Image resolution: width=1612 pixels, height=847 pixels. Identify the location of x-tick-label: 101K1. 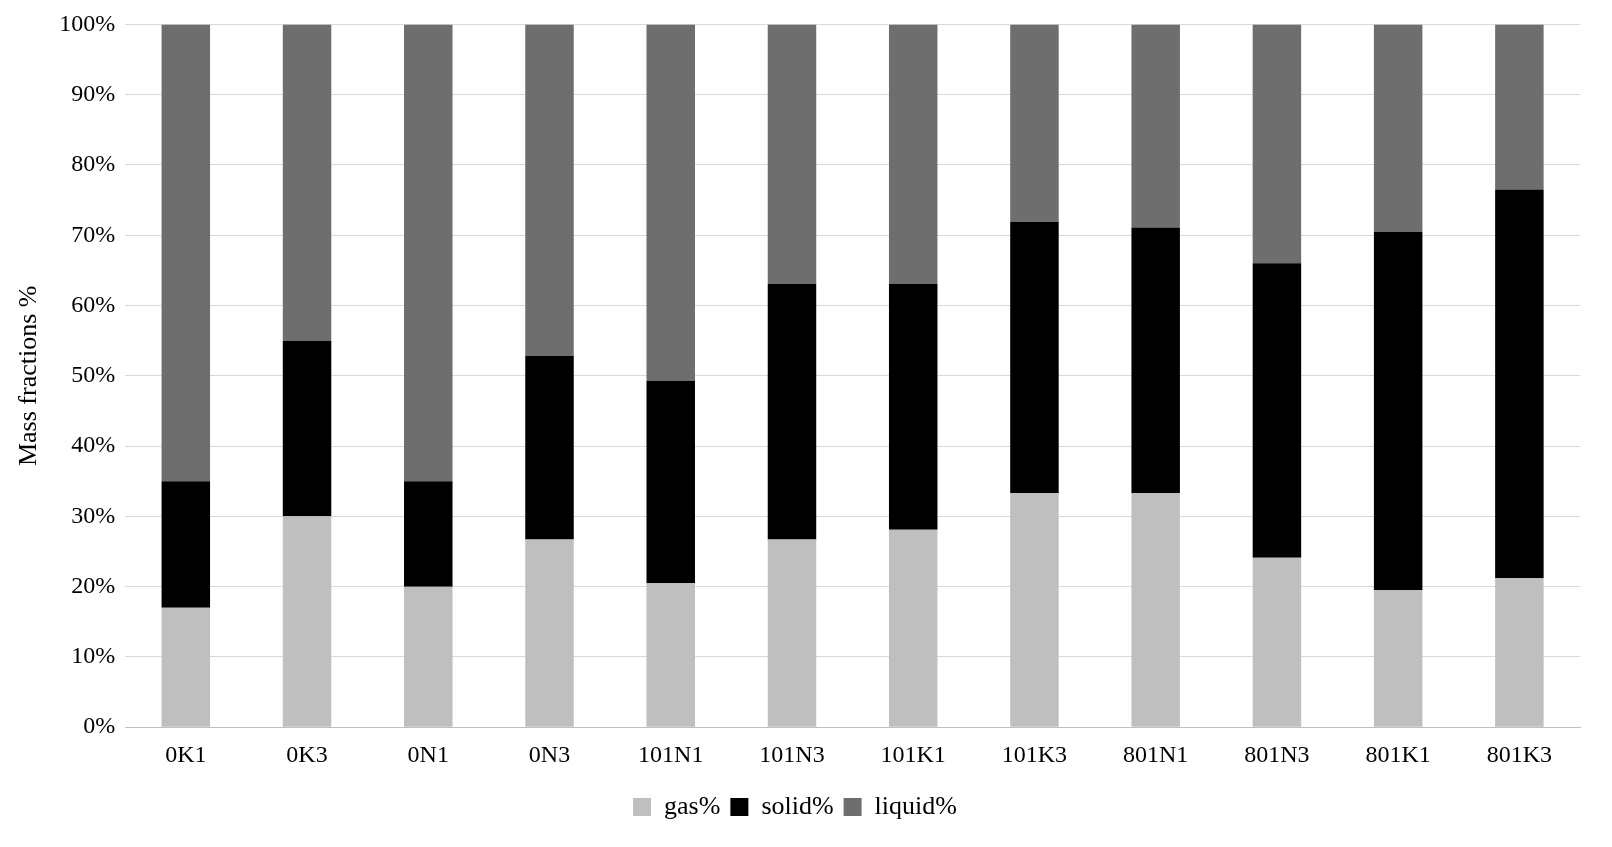
(913, 753).